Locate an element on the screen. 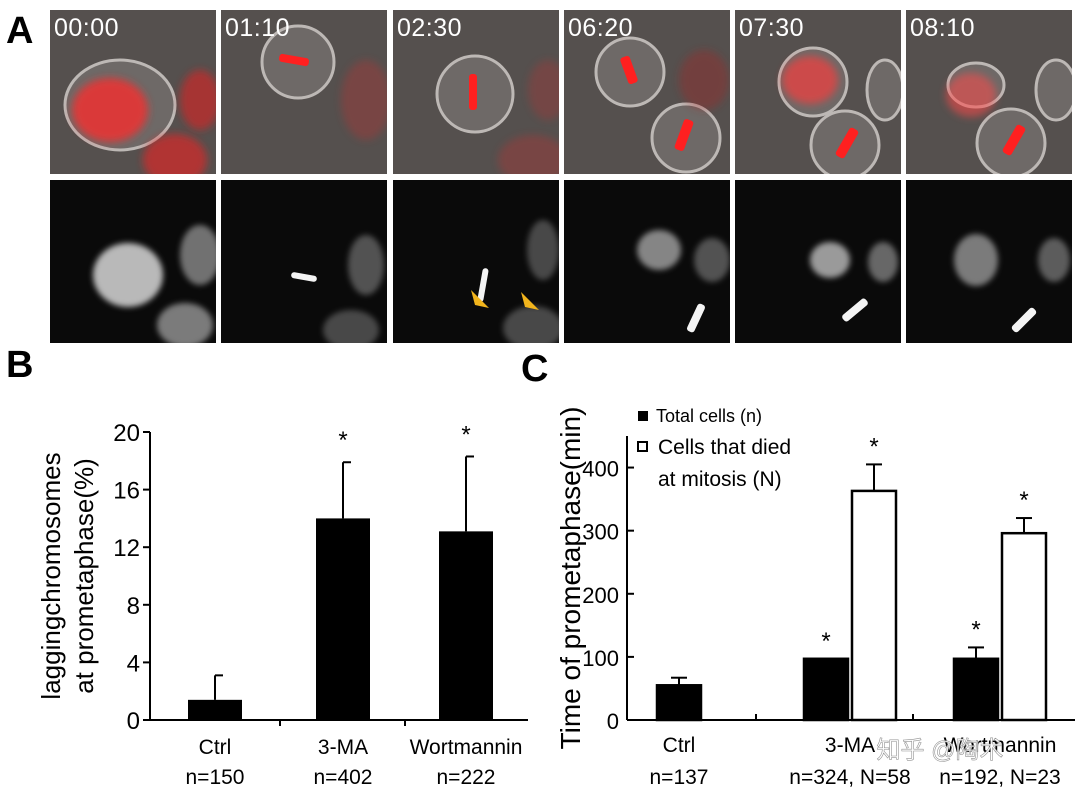 Image resolution: width=1080 pixels, height=796 pixels. merged-frame-6: 08:10 is located at coordinates (989, 92).